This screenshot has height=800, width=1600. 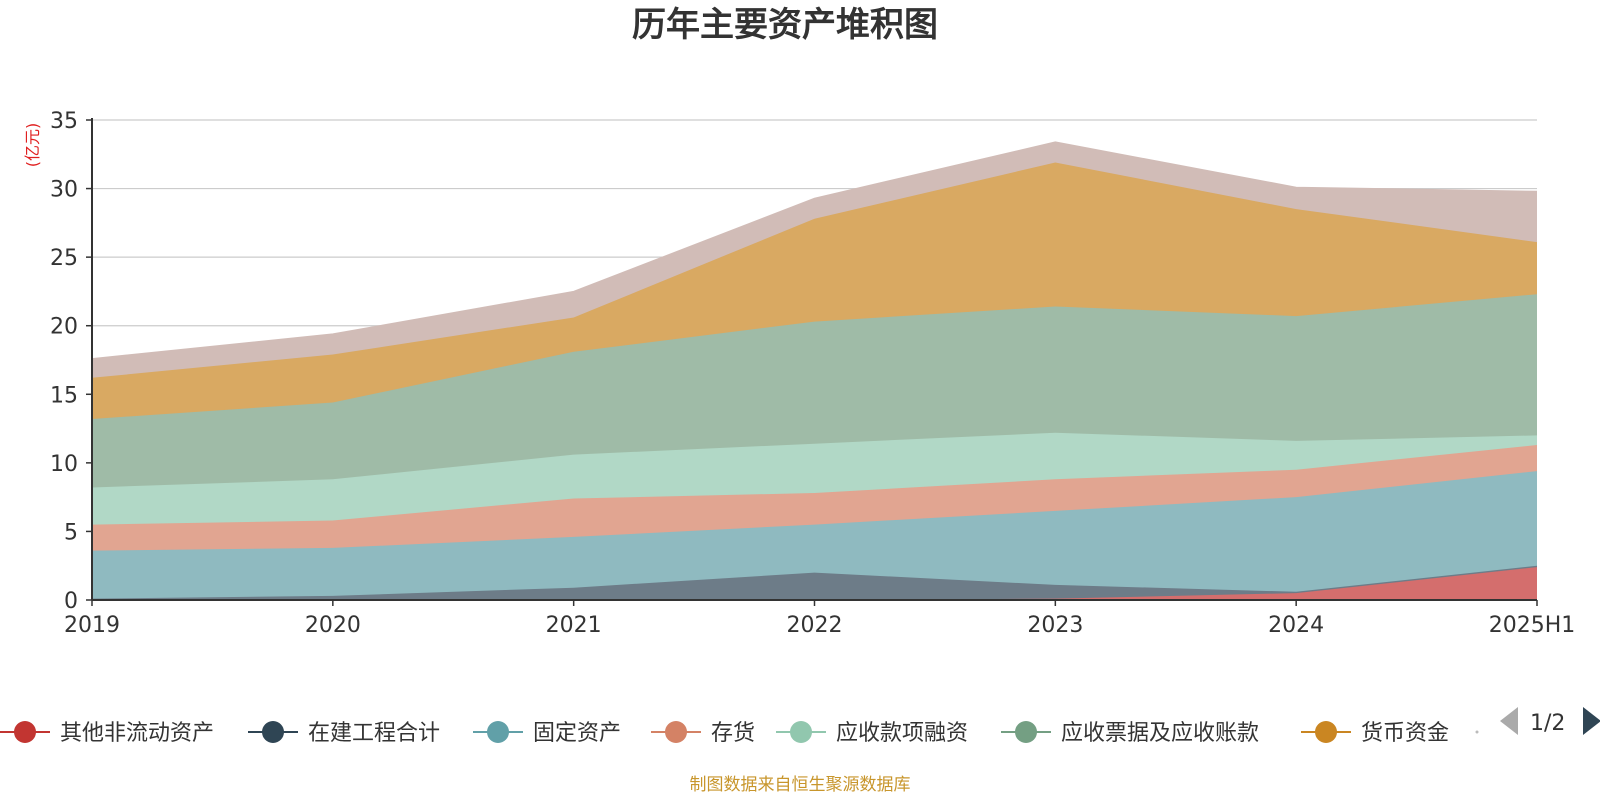 I want to click on legend-page-indicator: 1/2, so click(x=1547, y=723).